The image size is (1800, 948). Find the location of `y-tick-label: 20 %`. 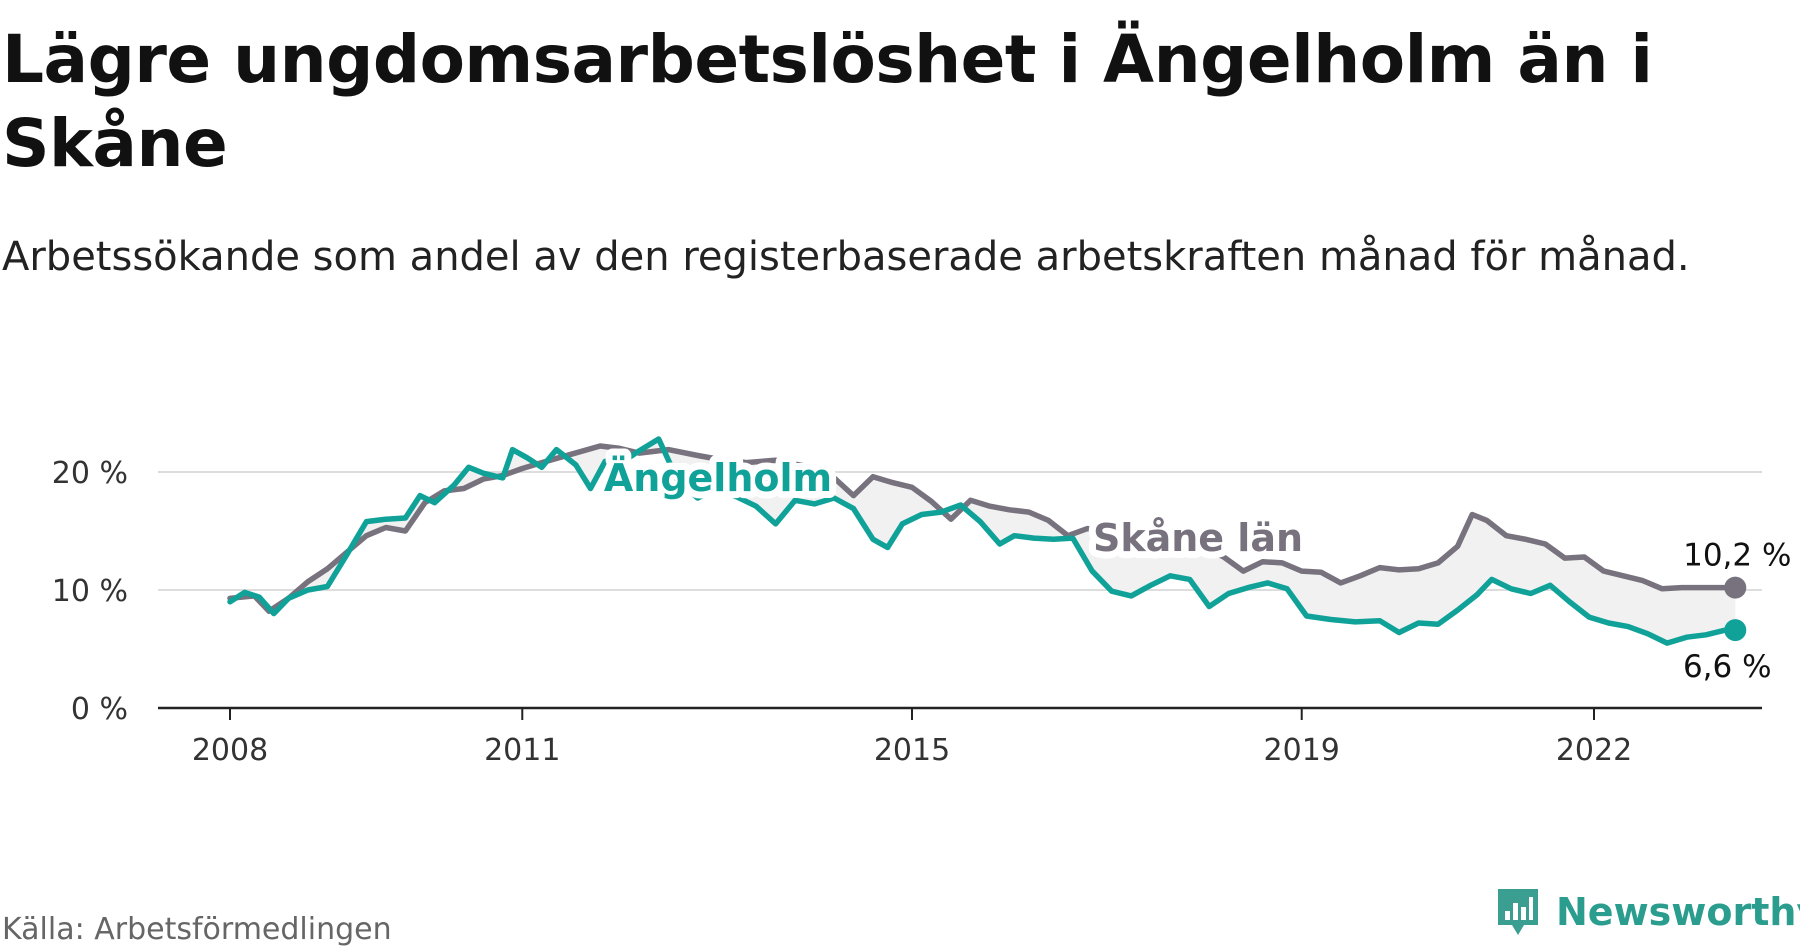

y-tick-label: 20 % is located at coordinates (90, 473).